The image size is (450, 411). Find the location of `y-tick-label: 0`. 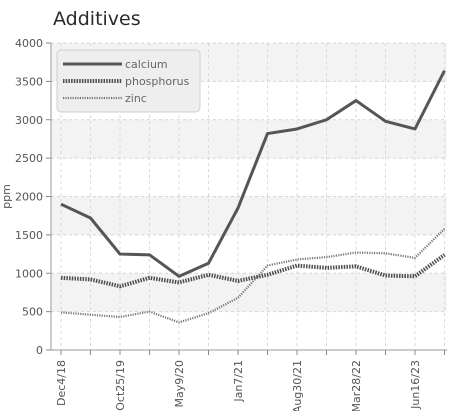

y-tick-label: 0 is located at coordinates (39, 350).